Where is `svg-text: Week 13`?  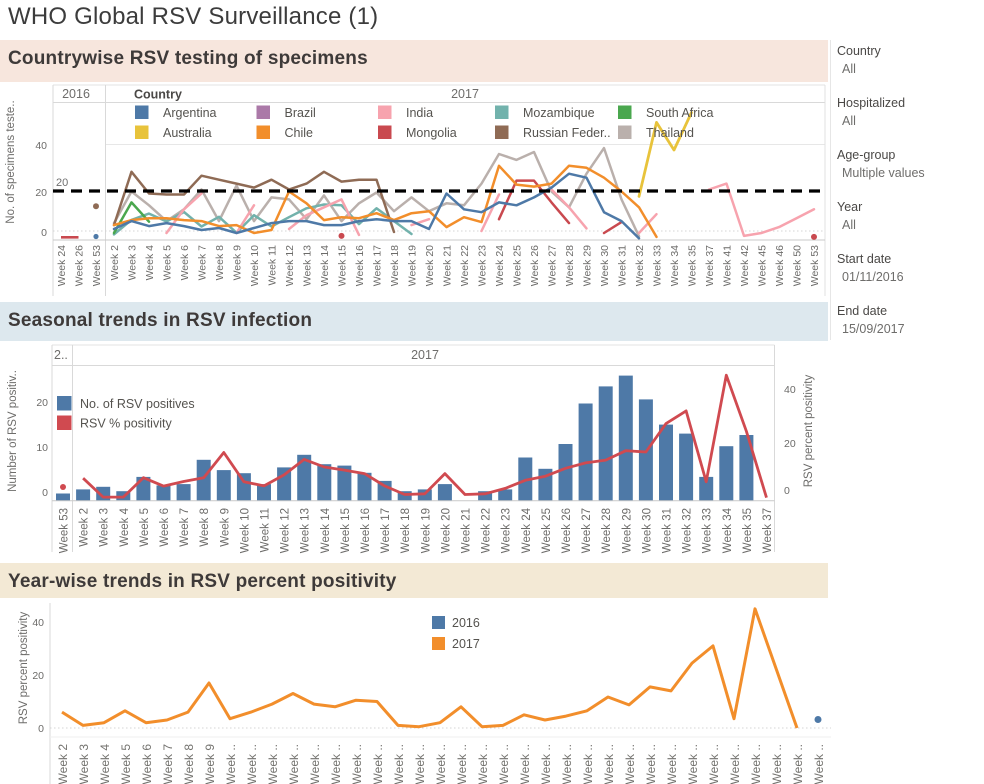 svg-text: Week 13 is located at coordinates (306, 530).